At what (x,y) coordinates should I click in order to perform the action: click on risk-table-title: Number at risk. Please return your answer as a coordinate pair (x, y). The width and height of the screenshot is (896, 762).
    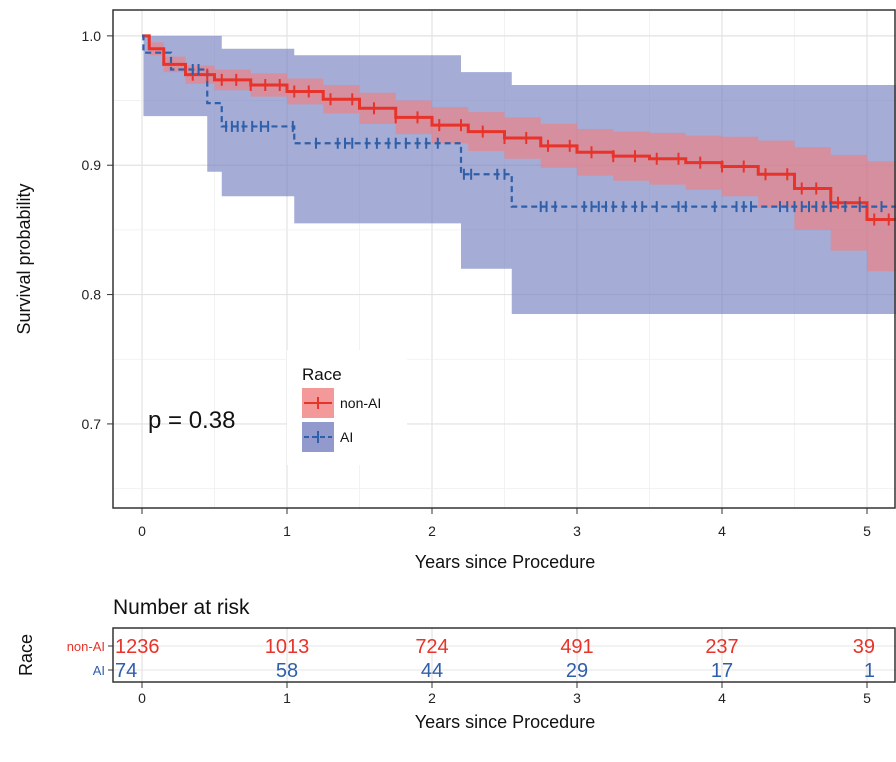
    Looking at the image, I should click on (181, 607).